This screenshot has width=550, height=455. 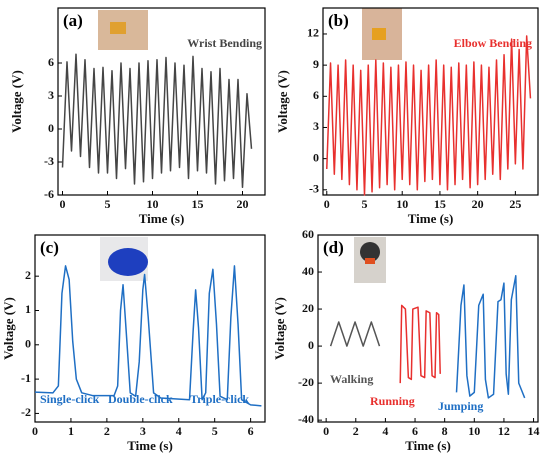 What do you see at coordinates (333, 247) in the screenshot?
I see `panel-label: (d)` at bounding box center [333, 247].